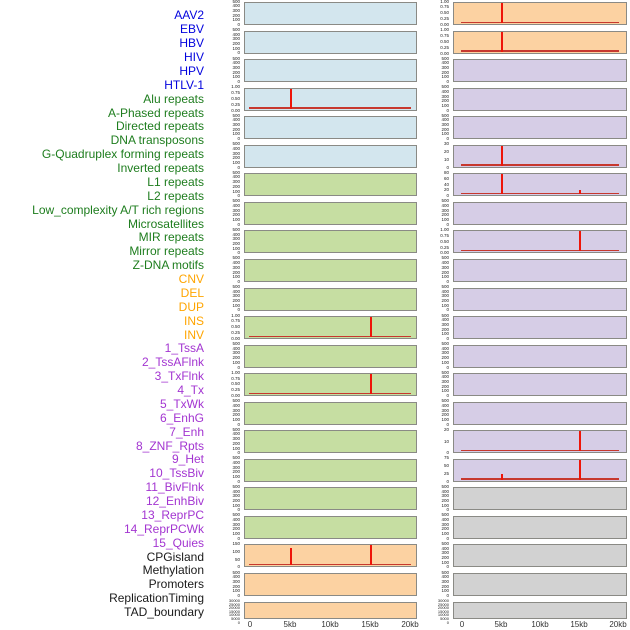 This screenshot has width=630, height=630. Describe the element at coordinates (540, 13) in the screenshot. I see `panel-INS` at that location.